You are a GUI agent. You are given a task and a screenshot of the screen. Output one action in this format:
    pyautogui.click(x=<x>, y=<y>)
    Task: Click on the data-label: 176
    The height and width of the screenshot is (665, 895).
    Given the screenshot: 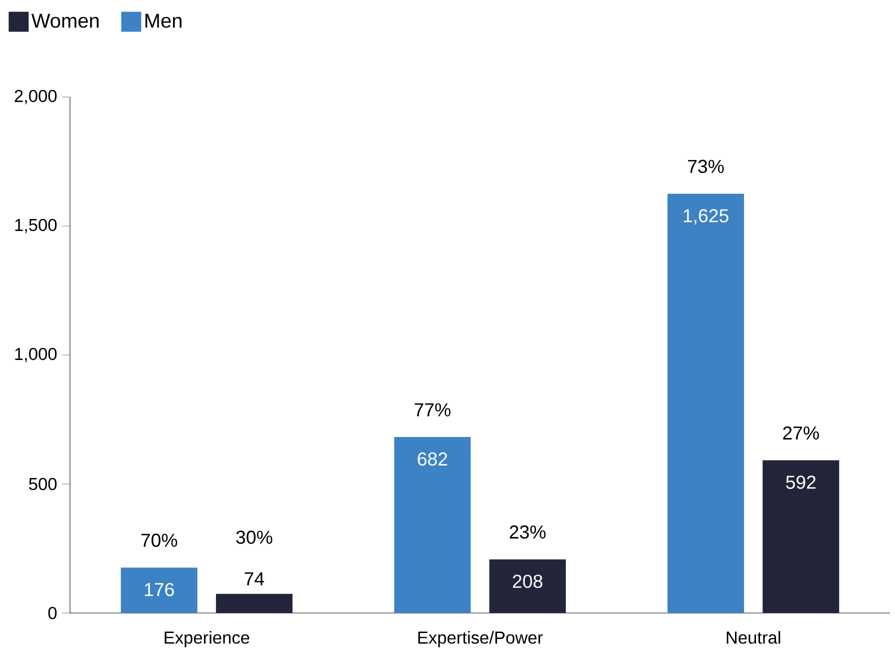 What is the action you would take?
    pyautogui.click(x=159, y=589)
    